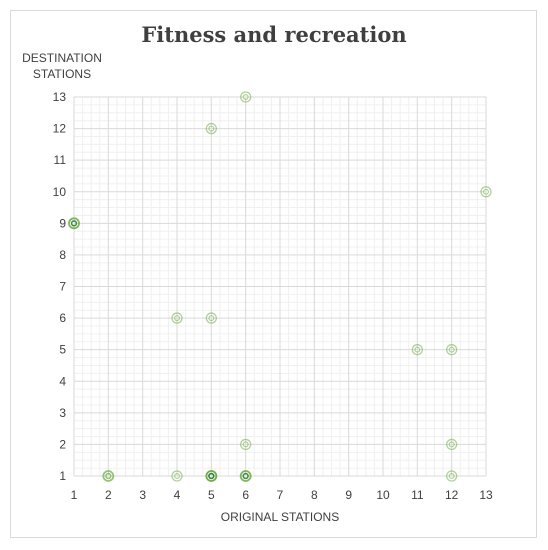 The width and height of the screenshot is (548, 550). I want to click on x-tick-label: 3, so click(142, 495).